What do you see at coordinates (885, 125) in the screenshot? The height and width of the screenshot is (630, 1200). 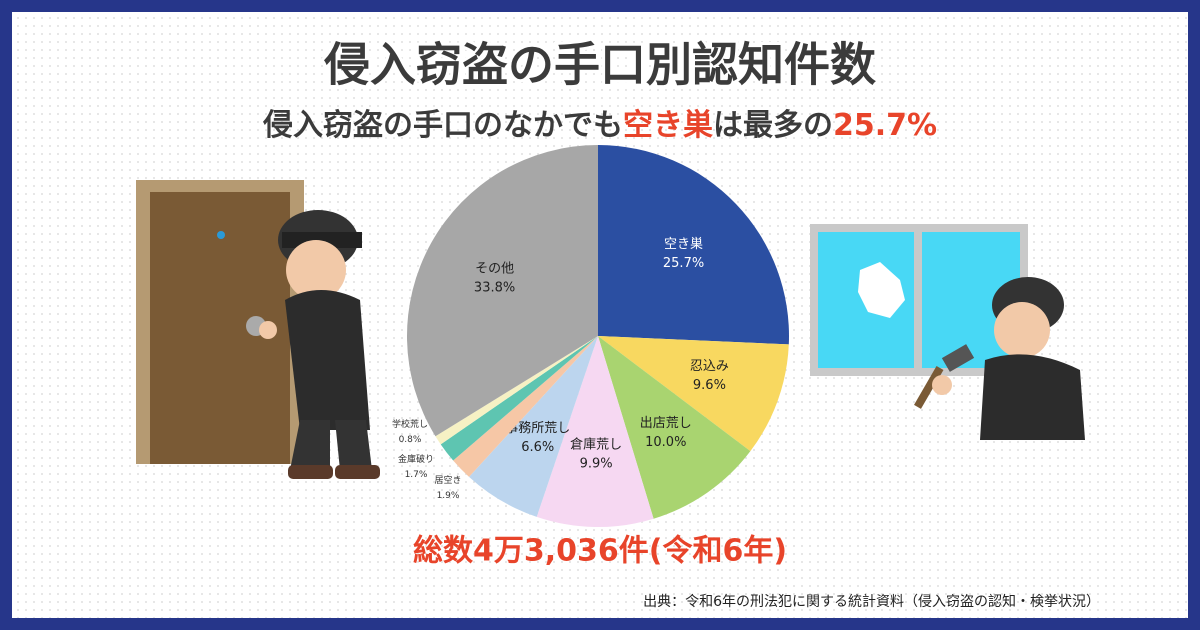 I see `subtitle-highlight: 25.7%` at bounding box center [885, 125].